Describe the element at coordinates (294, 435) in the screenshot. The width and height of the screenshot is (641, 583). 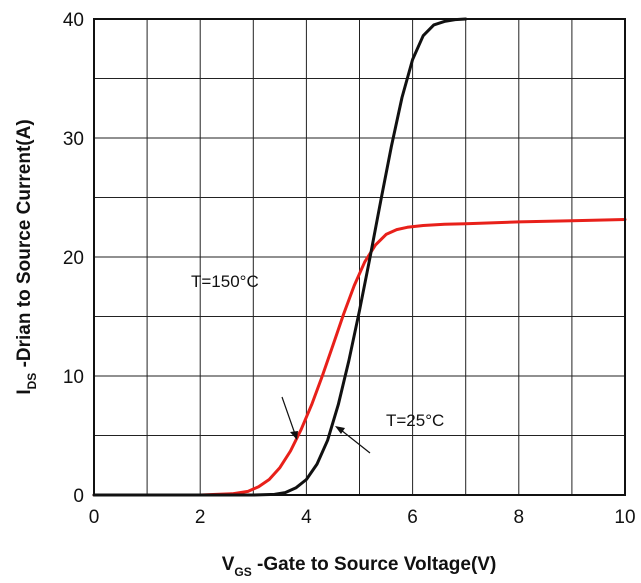
I see `annotation-t150-arrowhead` at that location.